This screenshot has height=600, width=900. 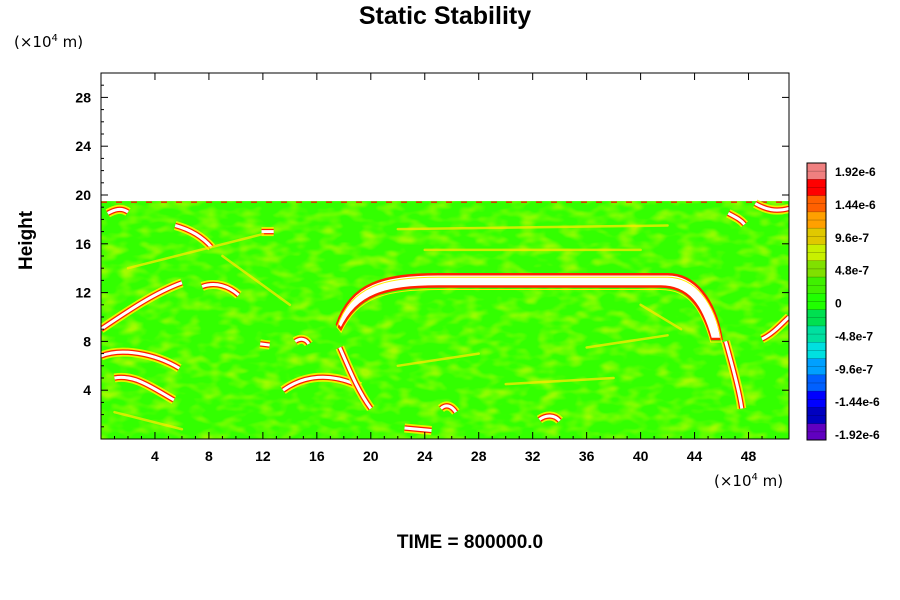 I want to click on x-tick-label: 40, so click(x=641, y=456).